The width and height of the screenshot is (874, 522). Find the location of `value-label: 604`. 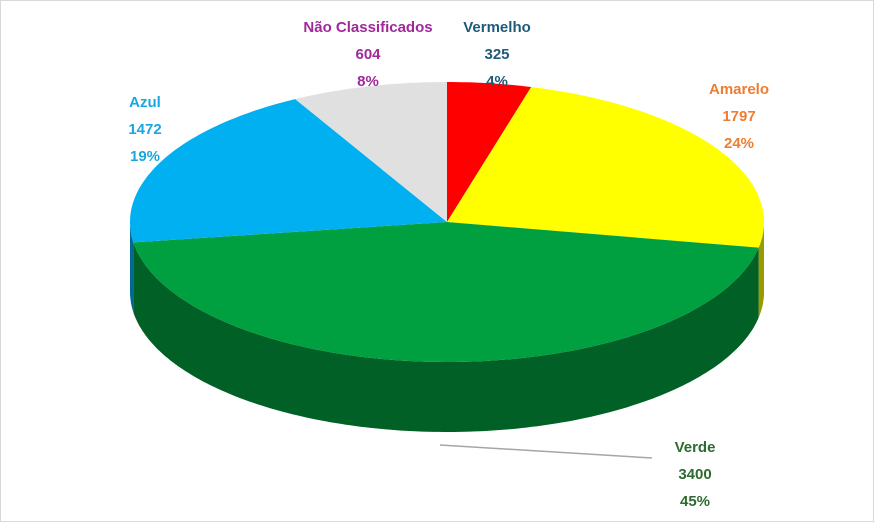

value-label: 604 is located at coordinates (368, 54).